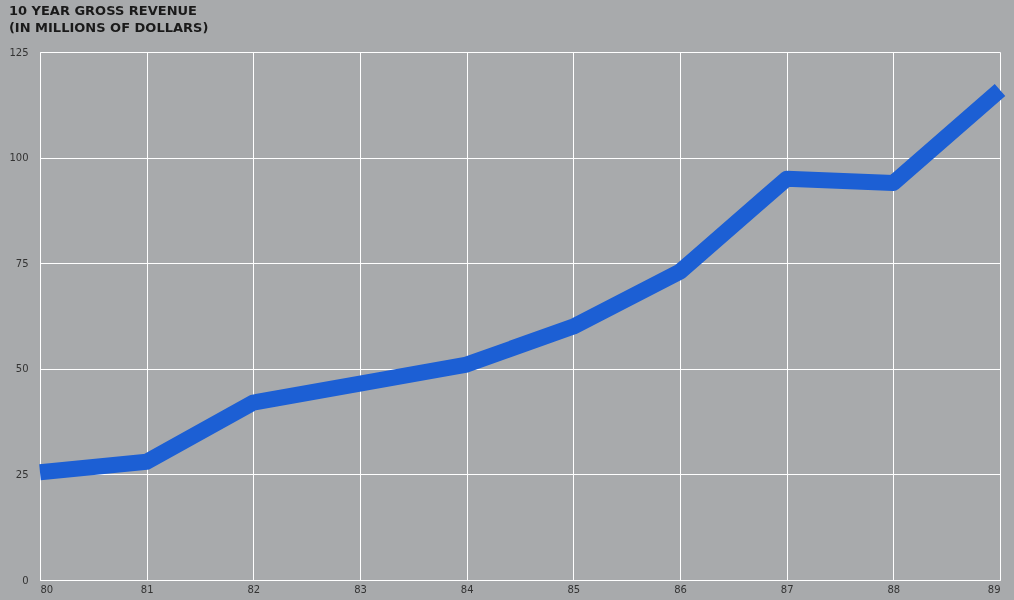 Image resolution: width=1014 pixels, height=600 pixels. What do you see at coordinates (22, 369) in the screenshot?
I see `y-tick-label: 50` at bounding box center [22, 369].